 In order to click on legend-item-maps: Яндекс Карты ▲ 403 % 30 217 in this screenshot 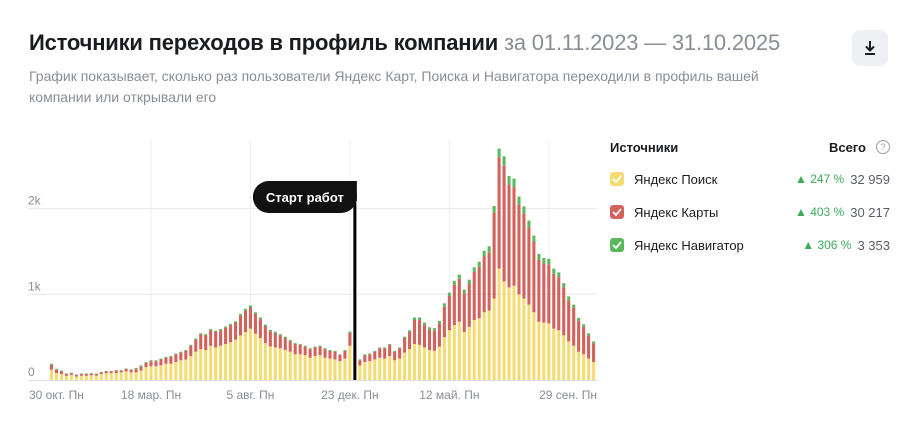, I will do `click(750, 212)`.